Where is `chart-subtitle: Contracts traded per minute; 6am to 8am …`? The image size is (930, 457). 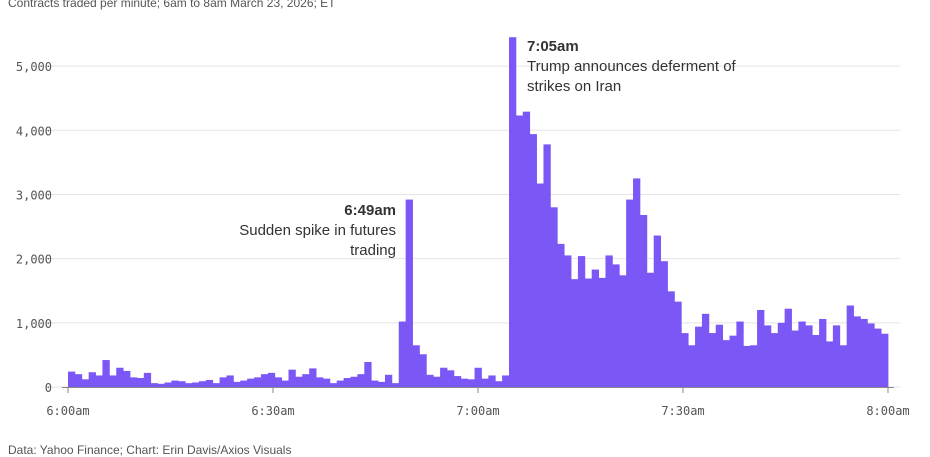 chart-subtitle: Contracts traded per minute; 6am to 8am … is located at coordinates (172, 5).